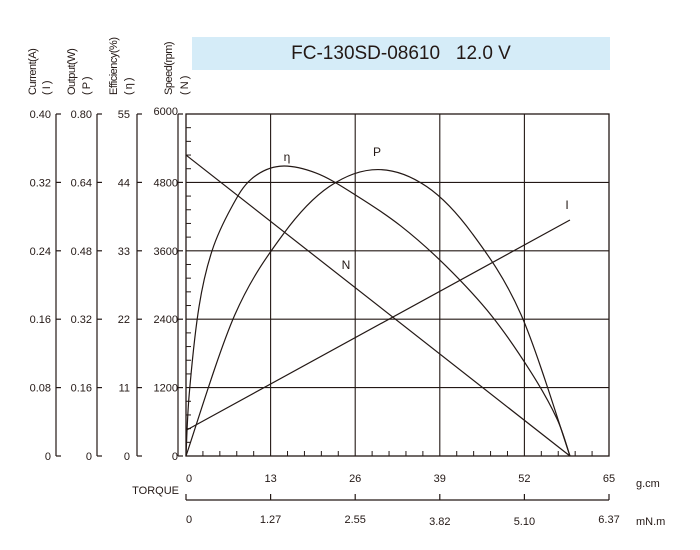 Image resolution: width=700 pixels, height=550 pixels. Describe the element at coordinates (377, 152) in the screenshot. I see `output-curve-label: P` at that location.